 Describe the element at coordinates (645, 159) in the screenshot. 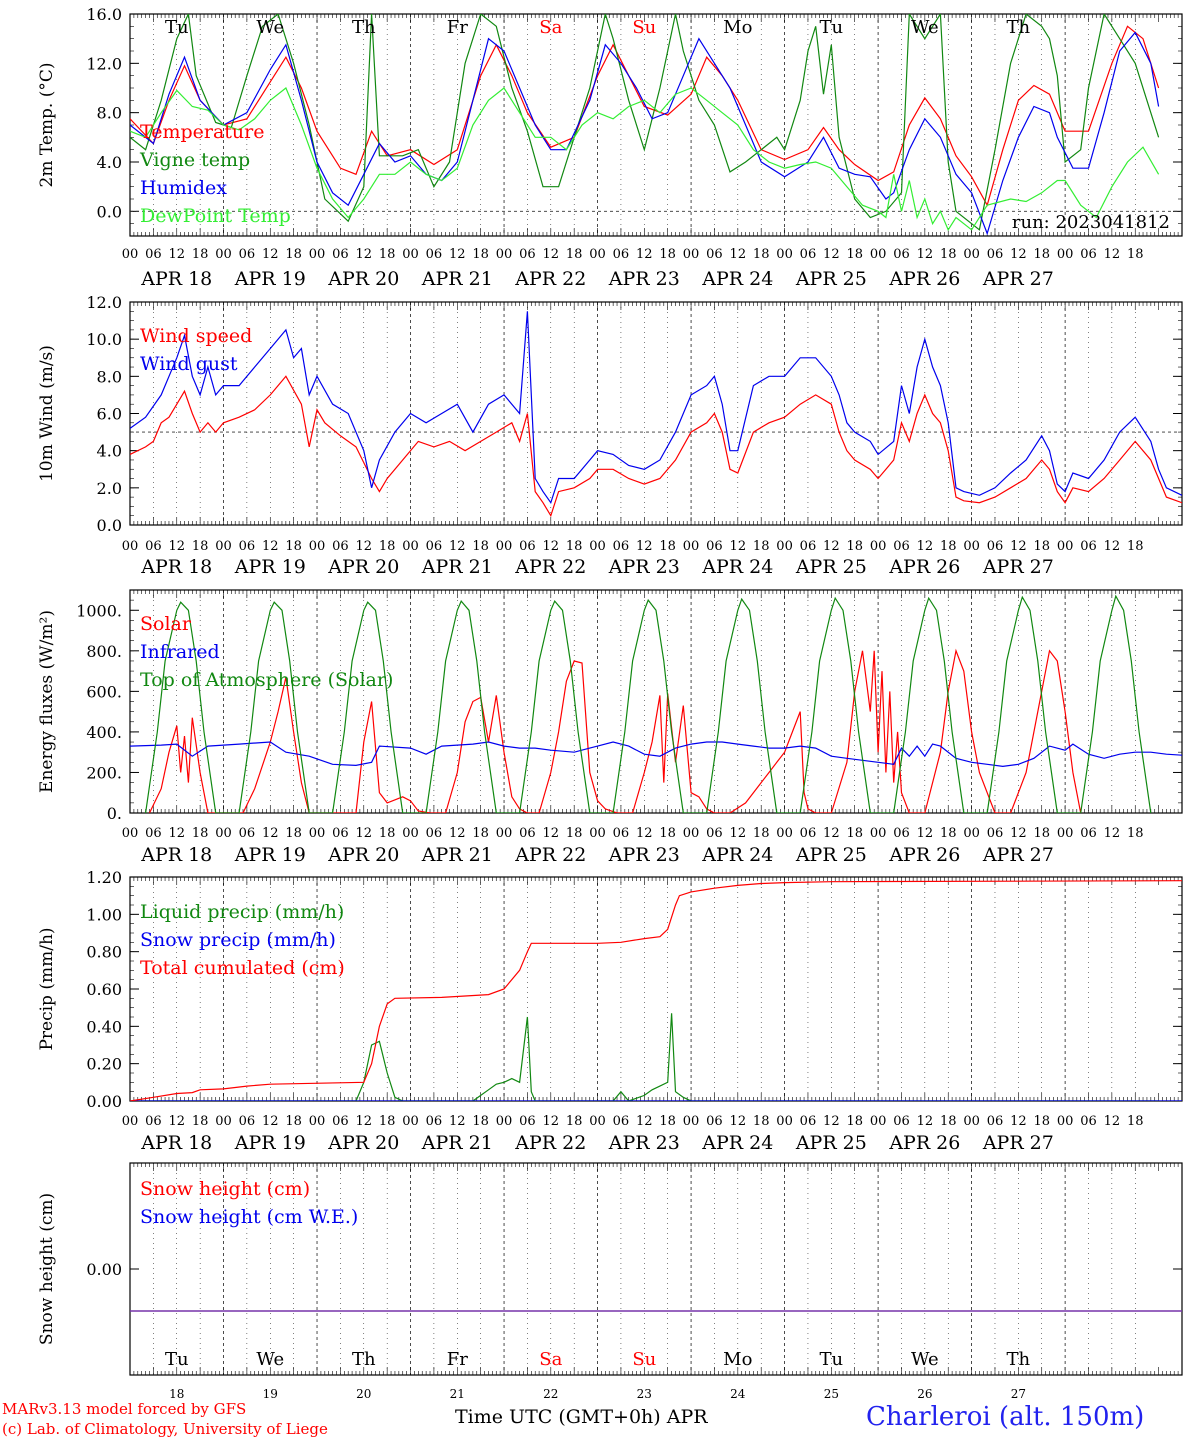

I see `series-line-dewpoint-temp` at that location.